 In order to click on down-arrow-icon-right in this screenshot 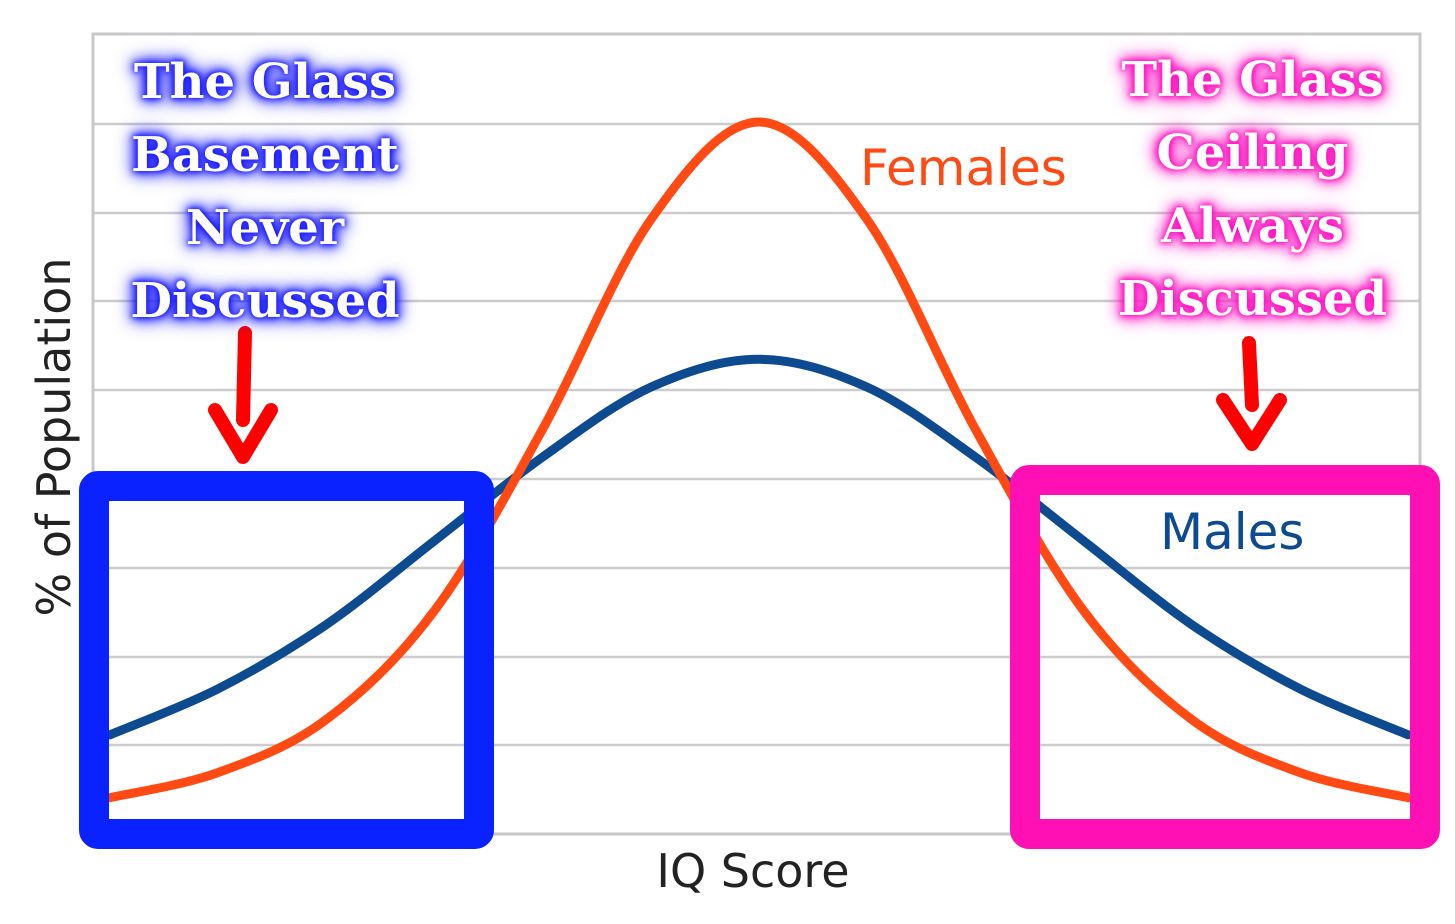, I will do `click(1251, 393)`.